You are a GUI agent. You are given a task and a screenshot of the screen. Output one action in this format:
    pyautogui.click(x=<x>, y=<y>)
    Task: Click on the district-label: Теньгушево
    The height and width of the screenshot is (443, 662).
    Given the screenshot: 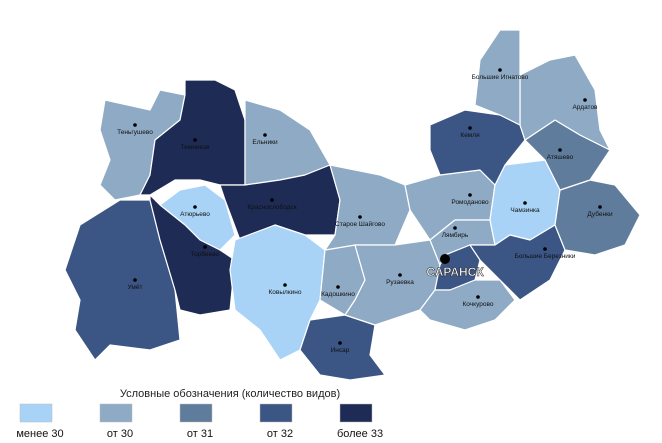 What is the action you would take?
    pyautogui.click(x=135, y=132)
    